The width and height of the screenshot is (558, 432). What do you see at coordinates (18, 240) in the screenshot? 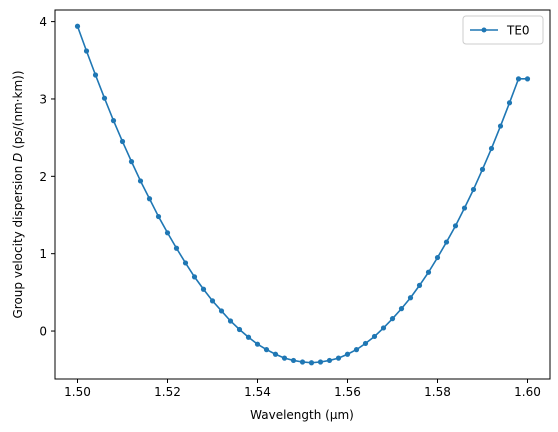
I see `y-axis-label-prefix: Group velocity dispersion` at bounding box center [18, 240].